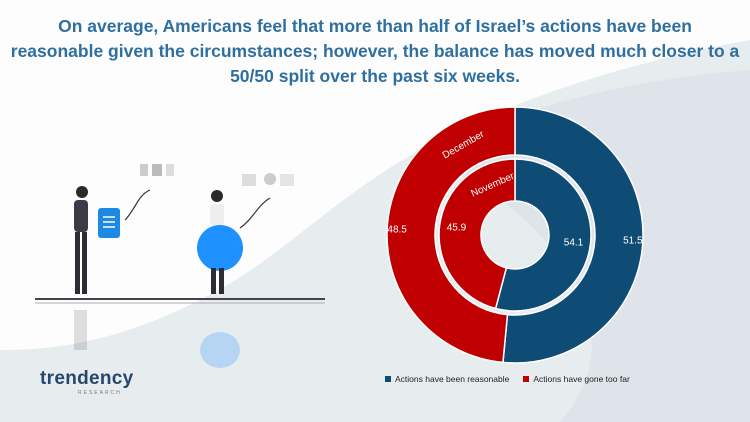 This screenshot has width=750, height=422. I want to click on data-label: 54.1, so click(574, 243).